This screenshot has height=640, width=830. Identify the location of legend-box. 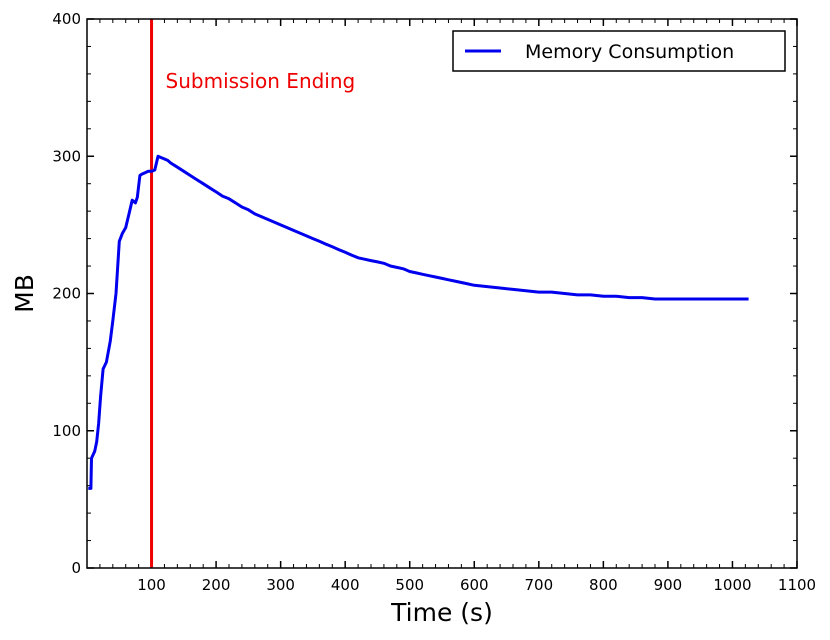
(619, 51).